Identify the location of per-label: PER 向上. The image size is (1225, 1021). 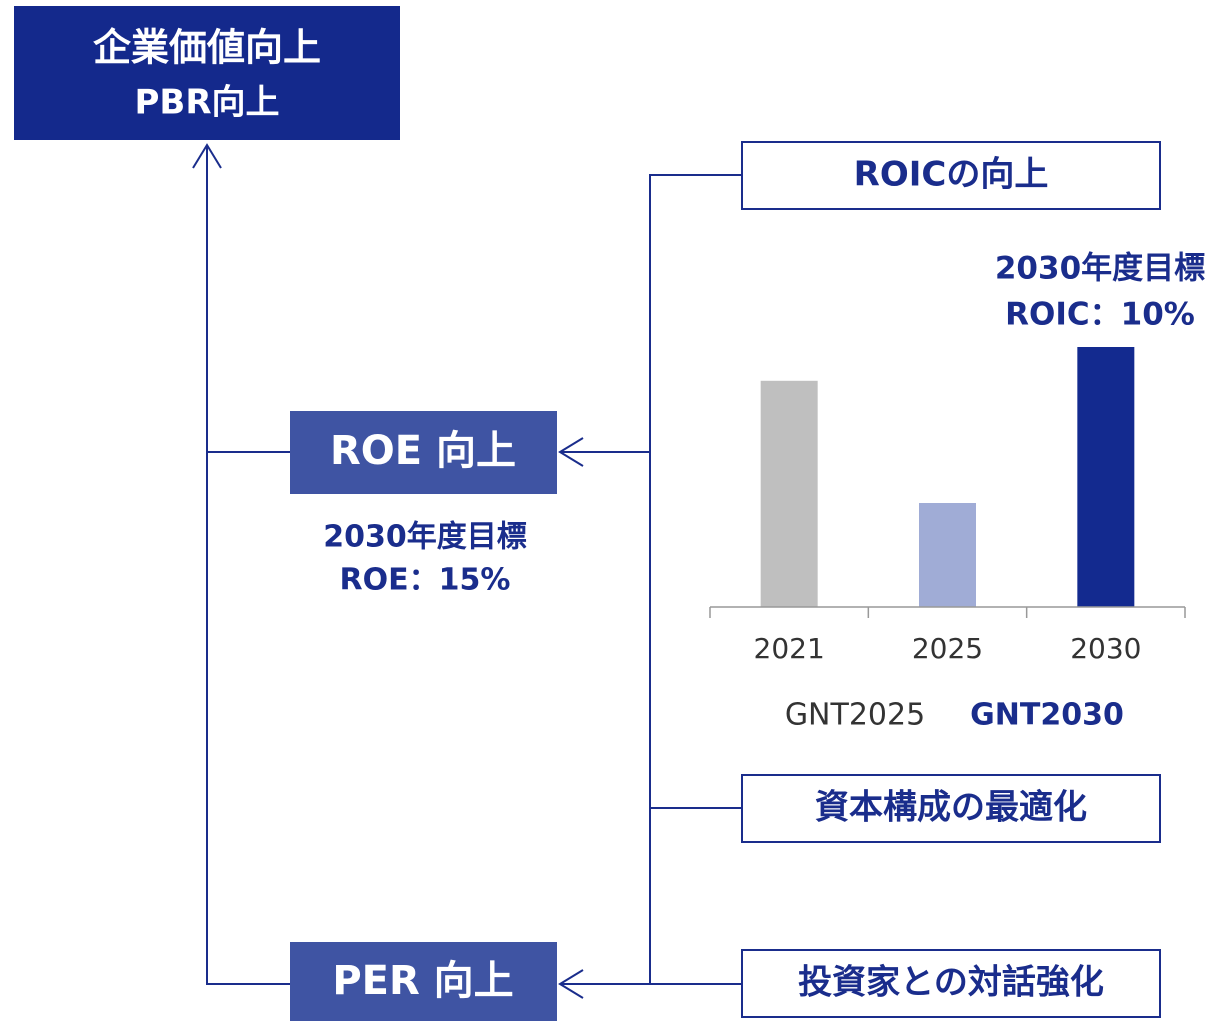
(422, 981).